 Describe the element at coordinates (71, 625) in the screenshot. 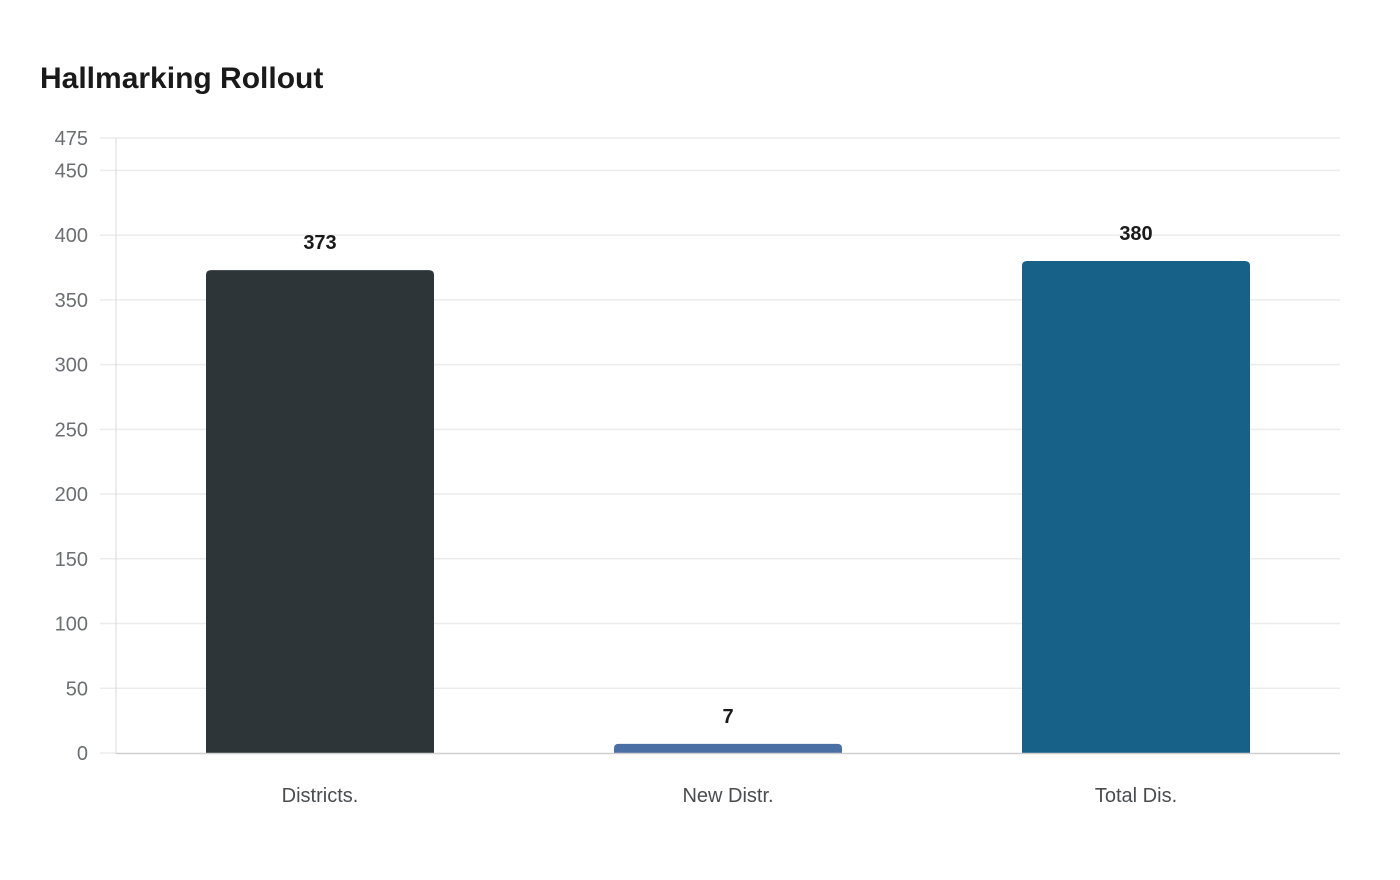

I see `y-tick-label: 100` at that location.